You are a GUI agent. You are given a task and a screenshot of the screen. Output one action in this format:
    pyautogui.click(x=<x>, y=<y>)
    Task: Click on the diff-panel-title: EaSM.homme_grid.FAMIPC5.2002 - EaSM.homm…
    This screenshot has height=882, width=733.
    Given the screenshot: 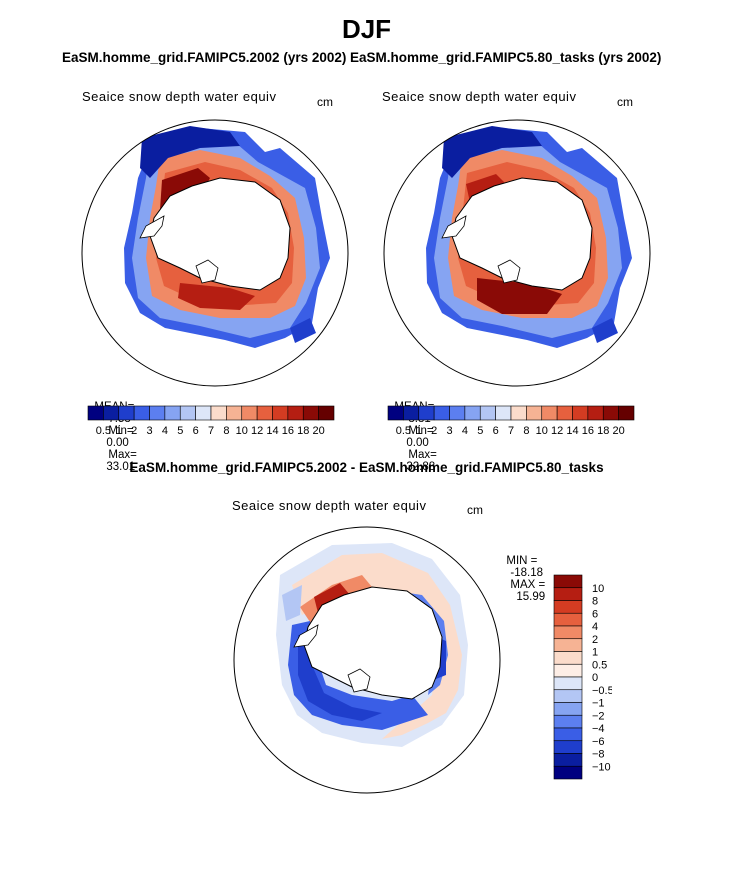 What is the action you would take?
    pyautogui.click(x=366, y=467)
    